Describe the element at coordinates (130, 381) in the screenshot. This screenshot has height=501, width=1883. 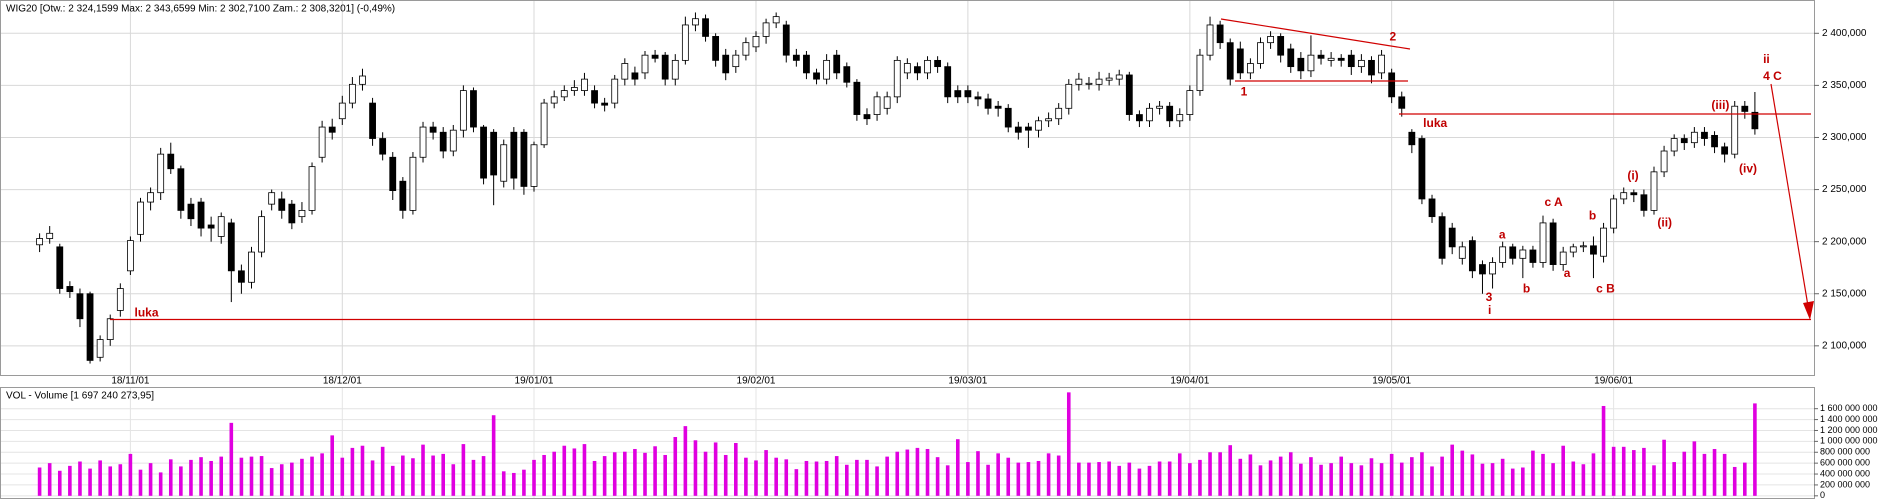
I see `x-tick-label: 18/11/01` at that location.